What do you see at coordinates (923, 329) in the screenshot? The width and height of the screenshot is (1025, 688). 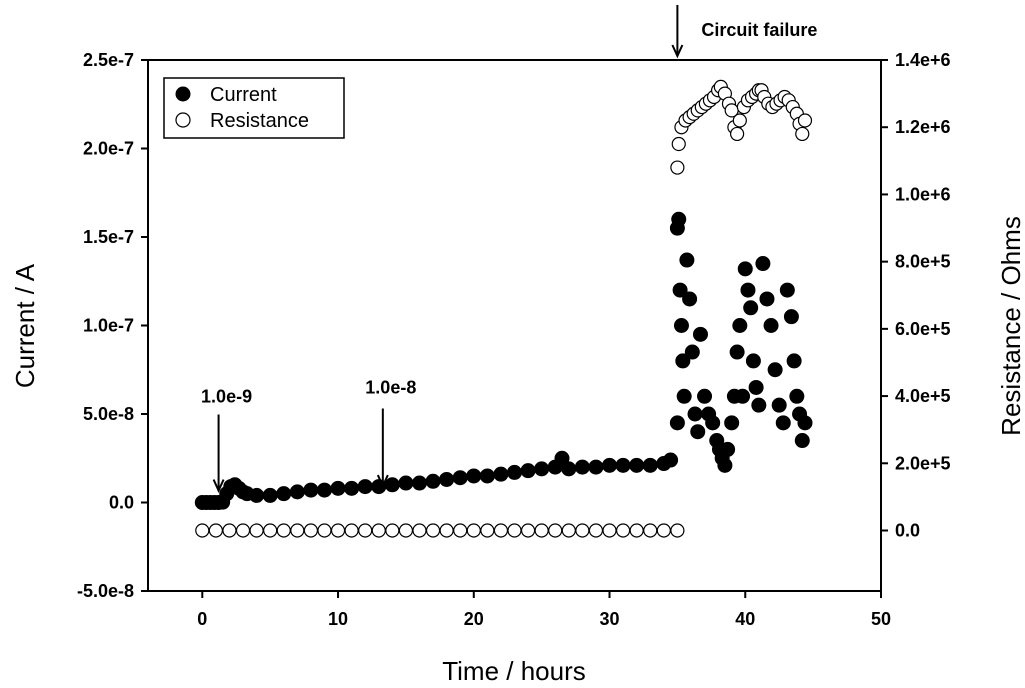 I see `y2-tick-label: 6.0e+5` at bounding box center [923, 329].